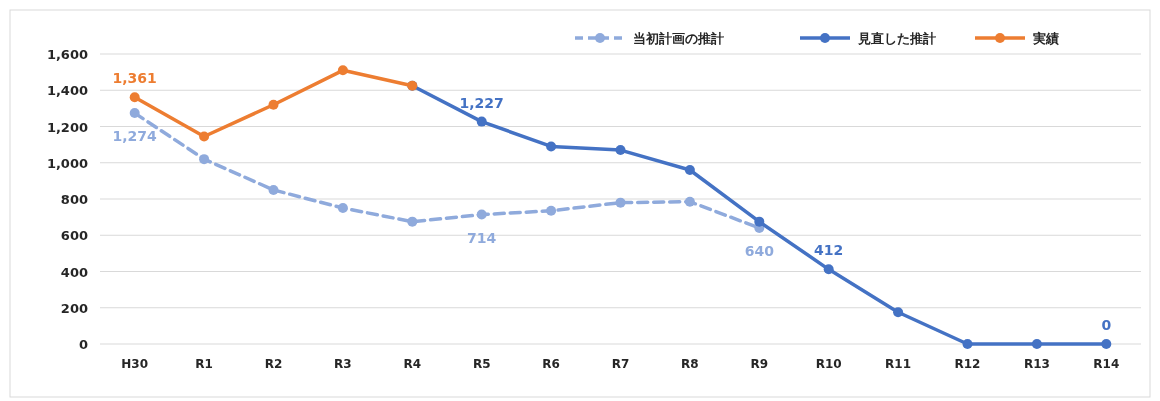  What do you see at coordinates (967, 364) in the screenshot?
I see `x-tick-label: R12` at bounding box center [967, 364].